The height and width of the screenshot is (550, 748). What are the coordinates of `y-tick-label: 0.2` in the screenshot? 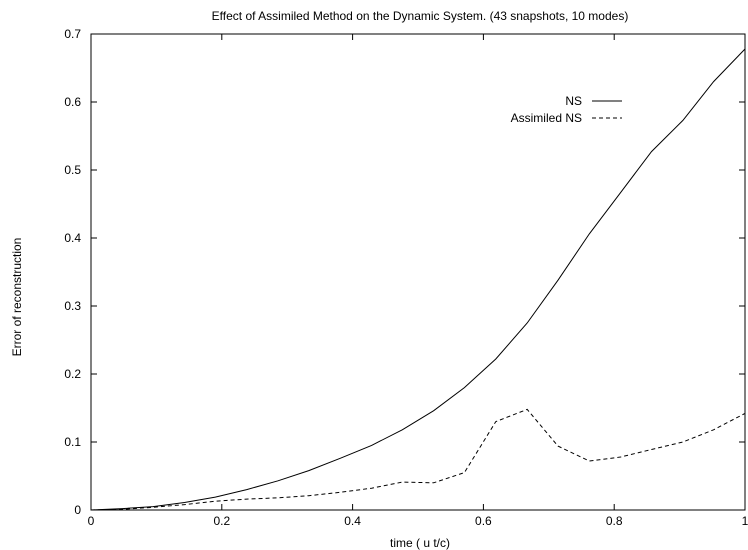 It's located at (72, 374).